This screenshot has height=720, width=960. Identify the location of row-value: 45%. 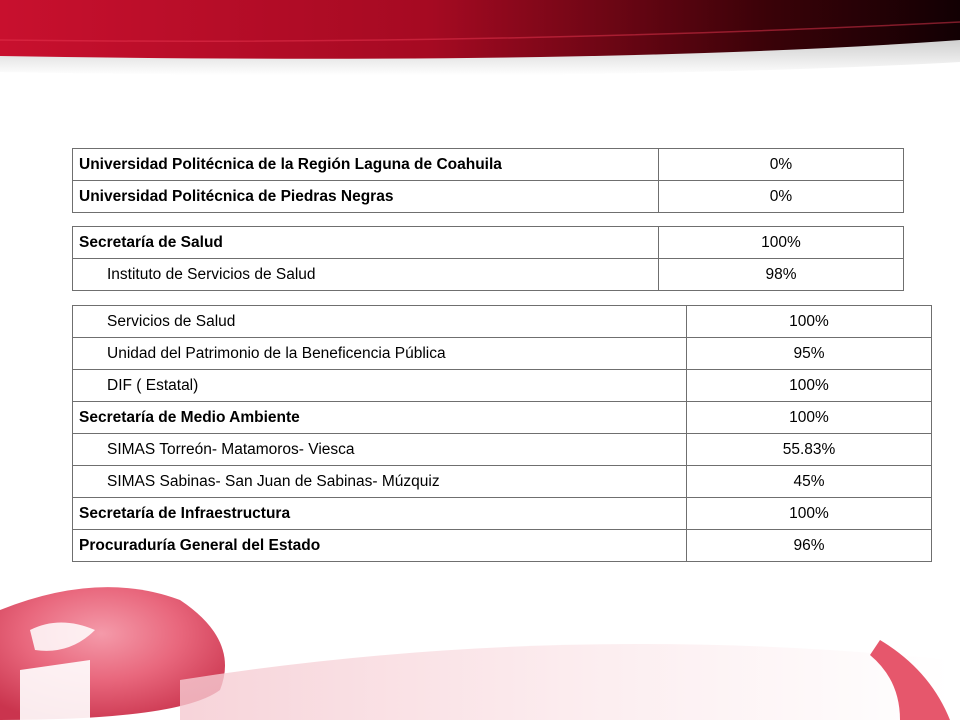
(809, 481).